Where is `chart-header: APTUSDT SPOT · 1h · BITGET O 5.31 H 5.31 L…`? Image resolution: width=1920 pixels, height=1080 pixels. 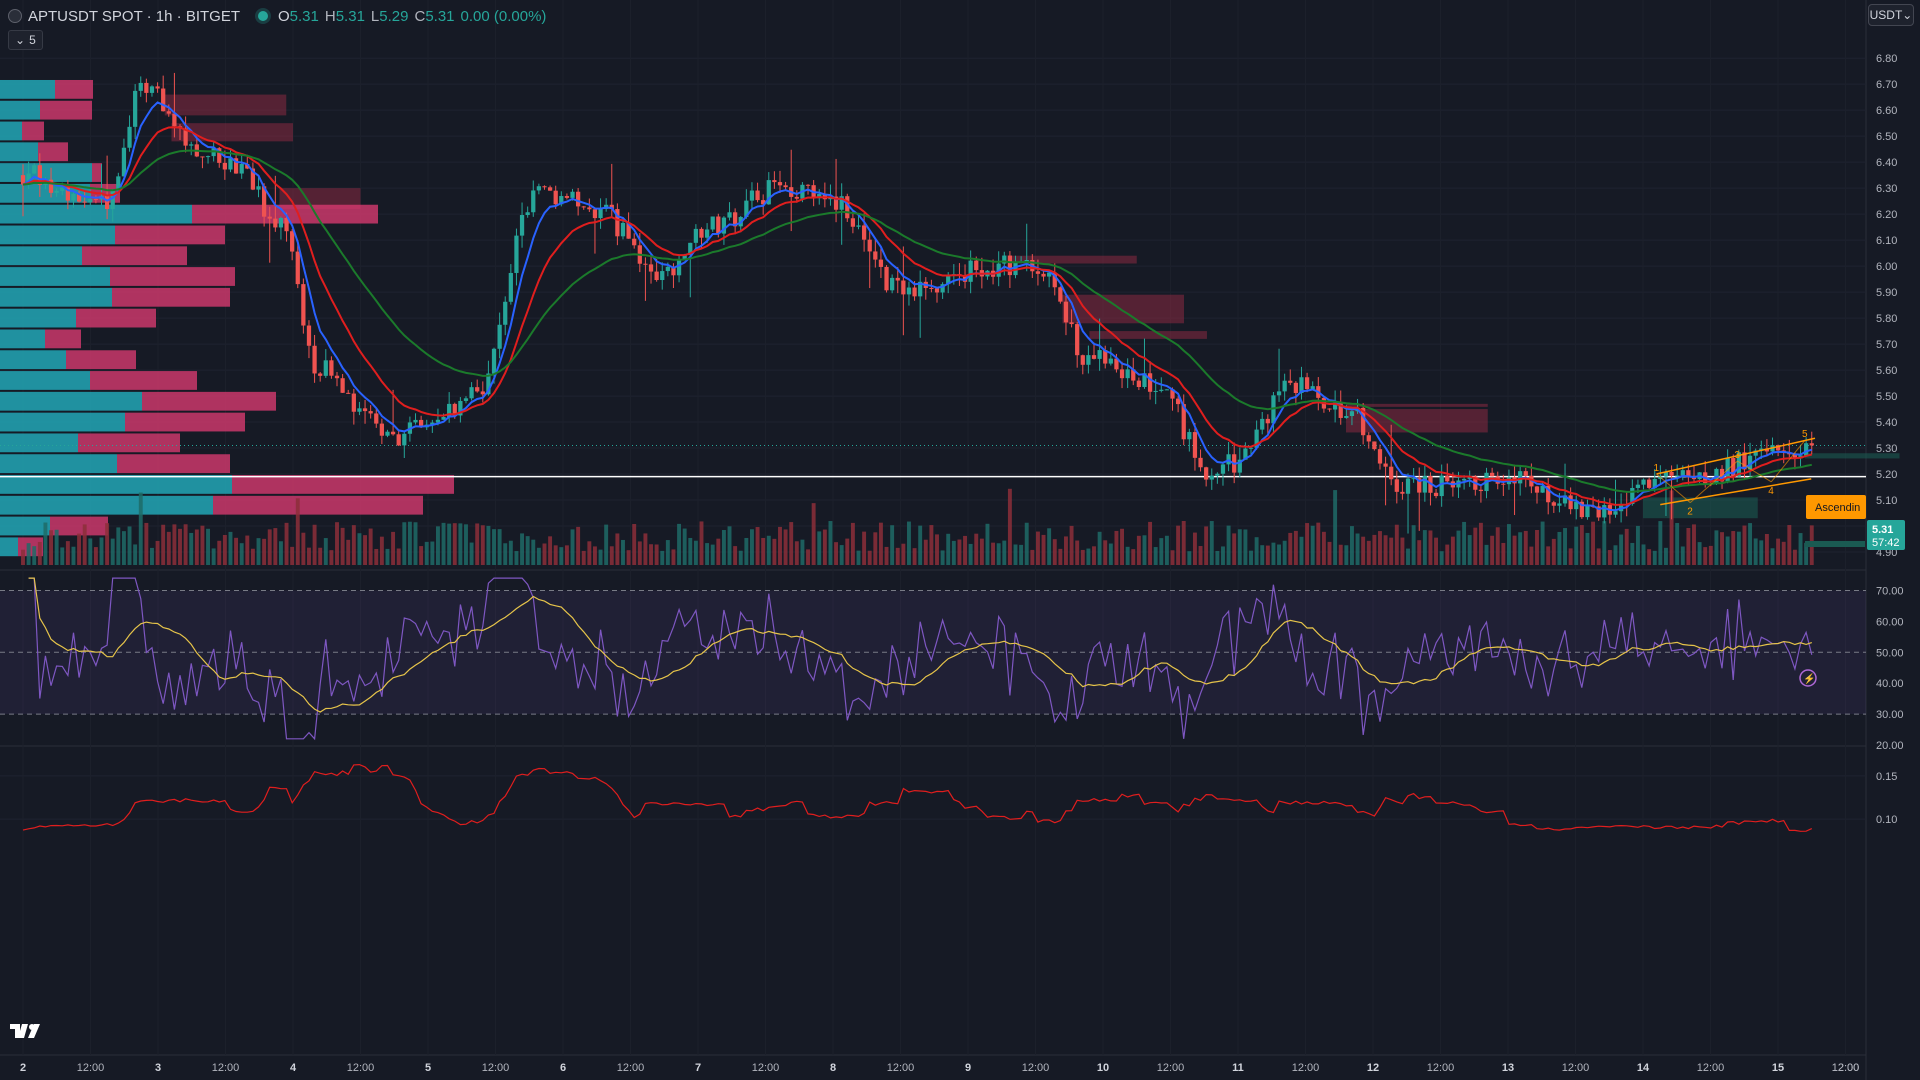
chart-header: APTUSDT SPOT · 1h · BITGET O 5.31 H 5.31 L… is located at coordinates (277, 16).